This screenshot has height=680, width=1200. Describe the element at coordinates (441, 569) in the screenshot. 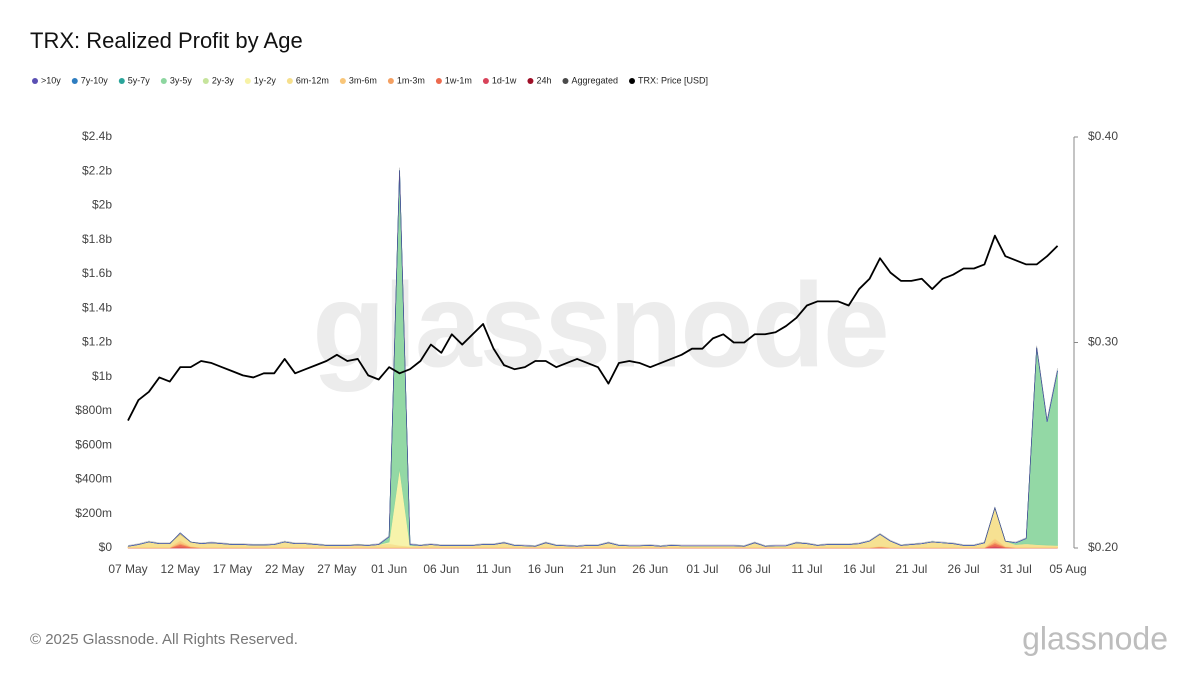

I see `x-tick-label: 06 Jun` at that location.